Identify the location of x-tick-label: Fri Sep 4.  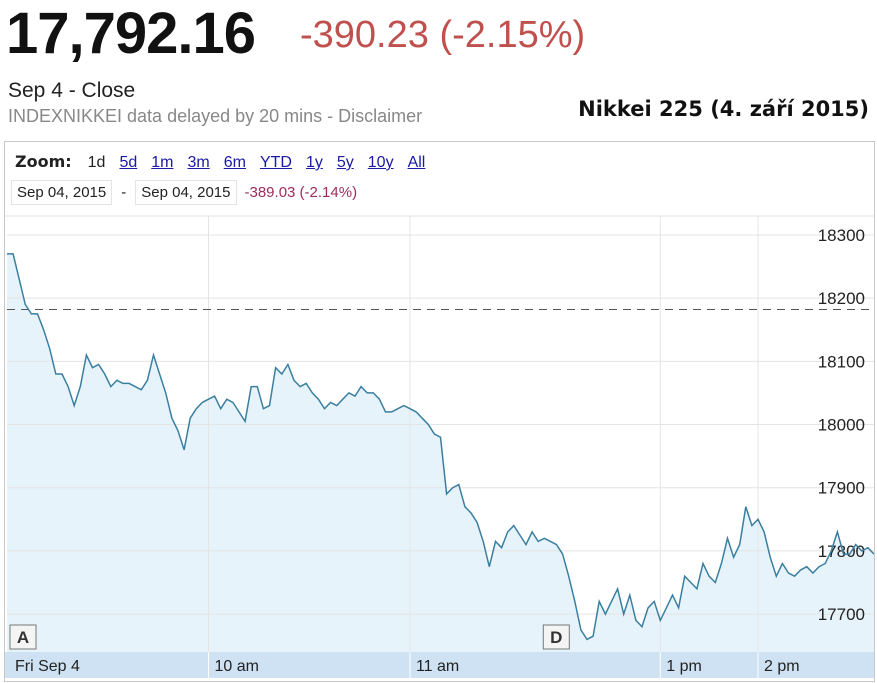
(47, 666).